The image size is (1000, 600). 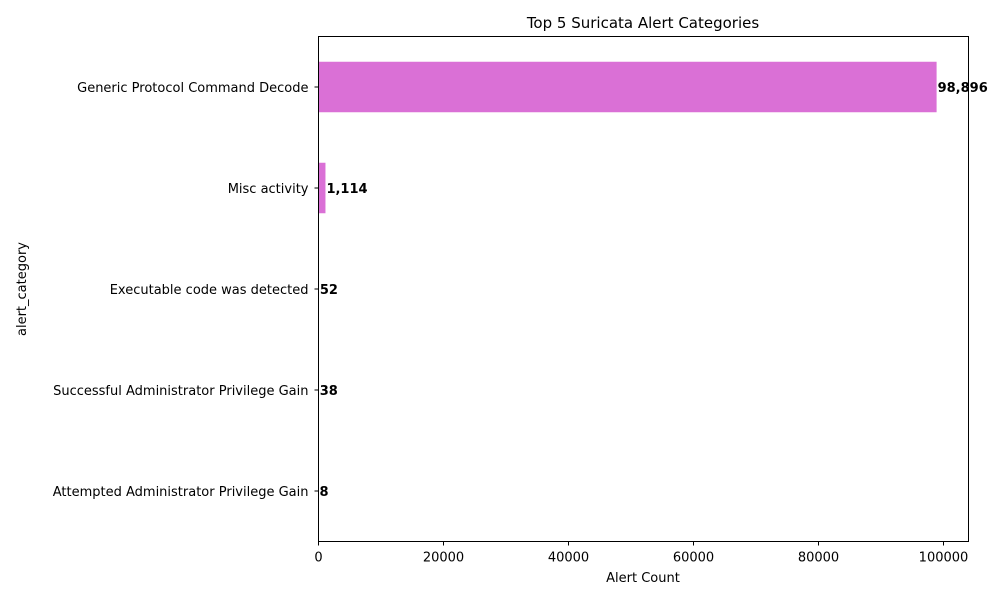 What do you see at coordinates (568, 558) in the screenshot?
I see `x-tick-label: 40000` at bounding box center [568, 558].